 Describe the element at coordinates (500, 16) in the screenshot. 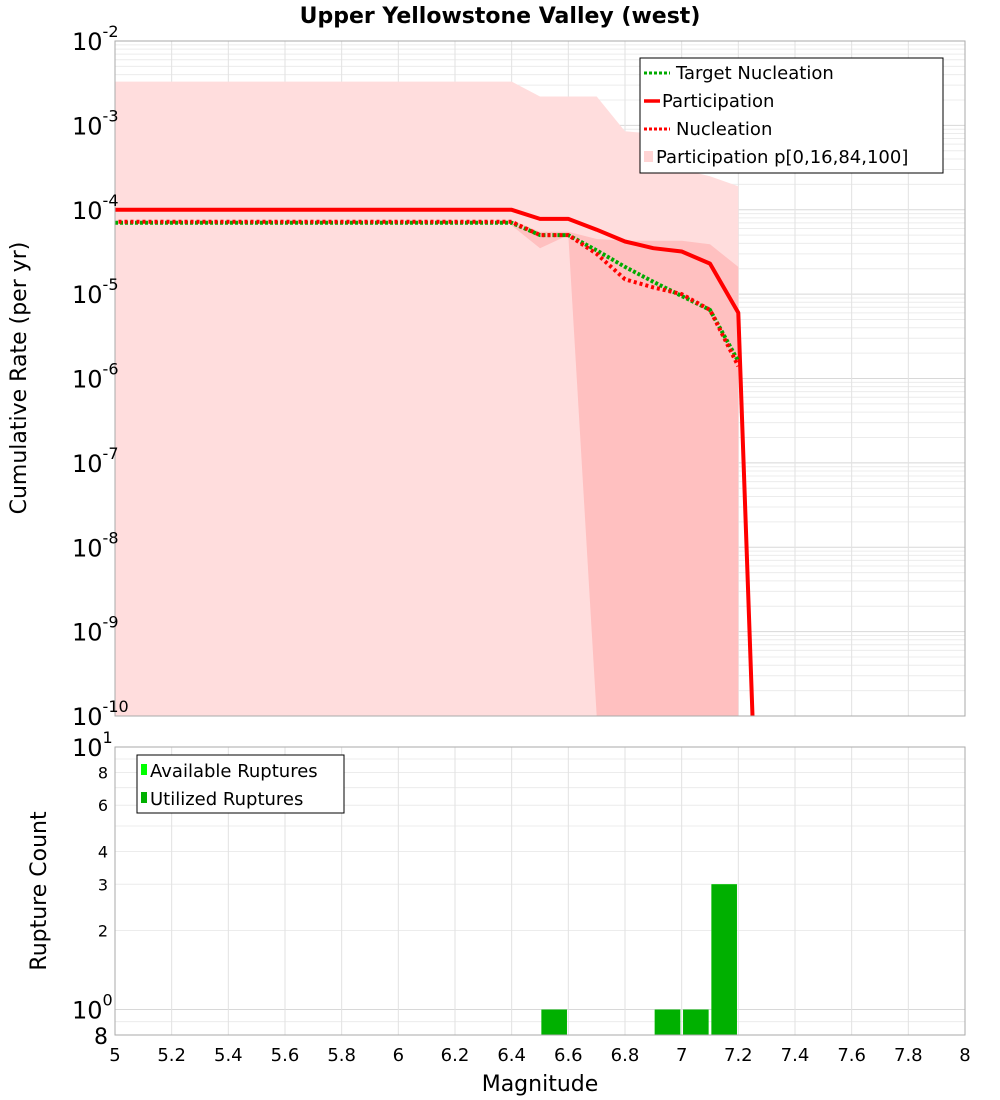

I see `chart-title: Upper Yellowstone Valley (west)` at that location.